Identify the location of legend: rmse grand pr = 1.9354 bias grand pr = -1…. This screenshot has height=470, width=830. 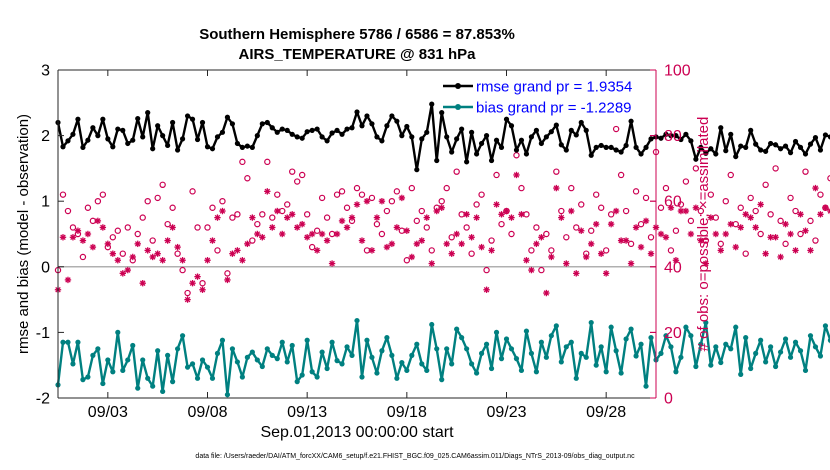
(537, 98).